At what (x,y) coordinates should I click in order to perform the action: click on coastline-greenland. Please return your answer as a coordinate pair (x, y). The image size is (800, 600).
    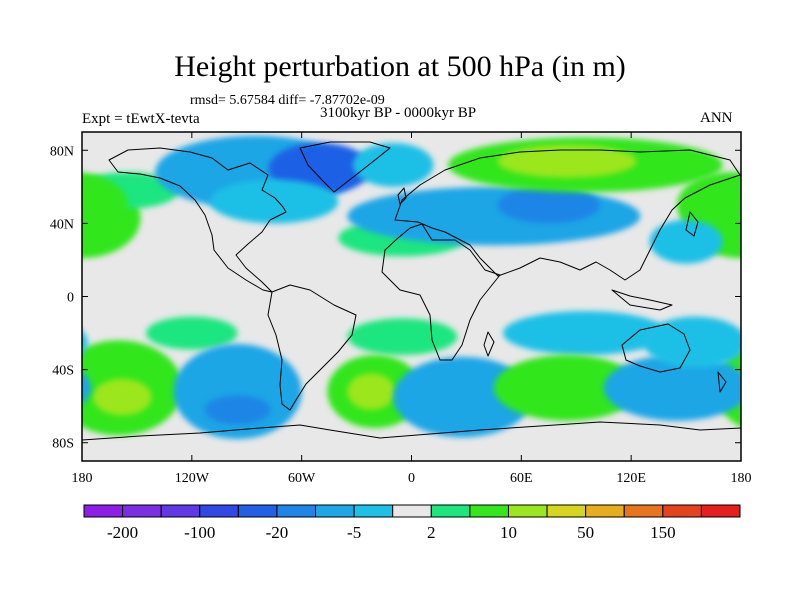
    Looking at the image, I should click on (345, 167).